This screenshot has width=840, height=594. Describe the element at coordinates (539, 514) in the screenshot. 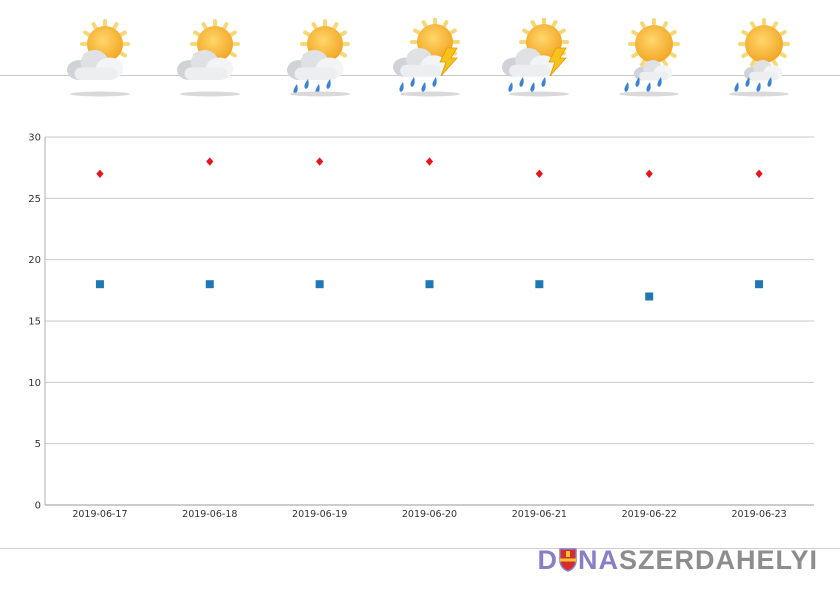

I see `x-tick-label: 2019-06-21` at that location.